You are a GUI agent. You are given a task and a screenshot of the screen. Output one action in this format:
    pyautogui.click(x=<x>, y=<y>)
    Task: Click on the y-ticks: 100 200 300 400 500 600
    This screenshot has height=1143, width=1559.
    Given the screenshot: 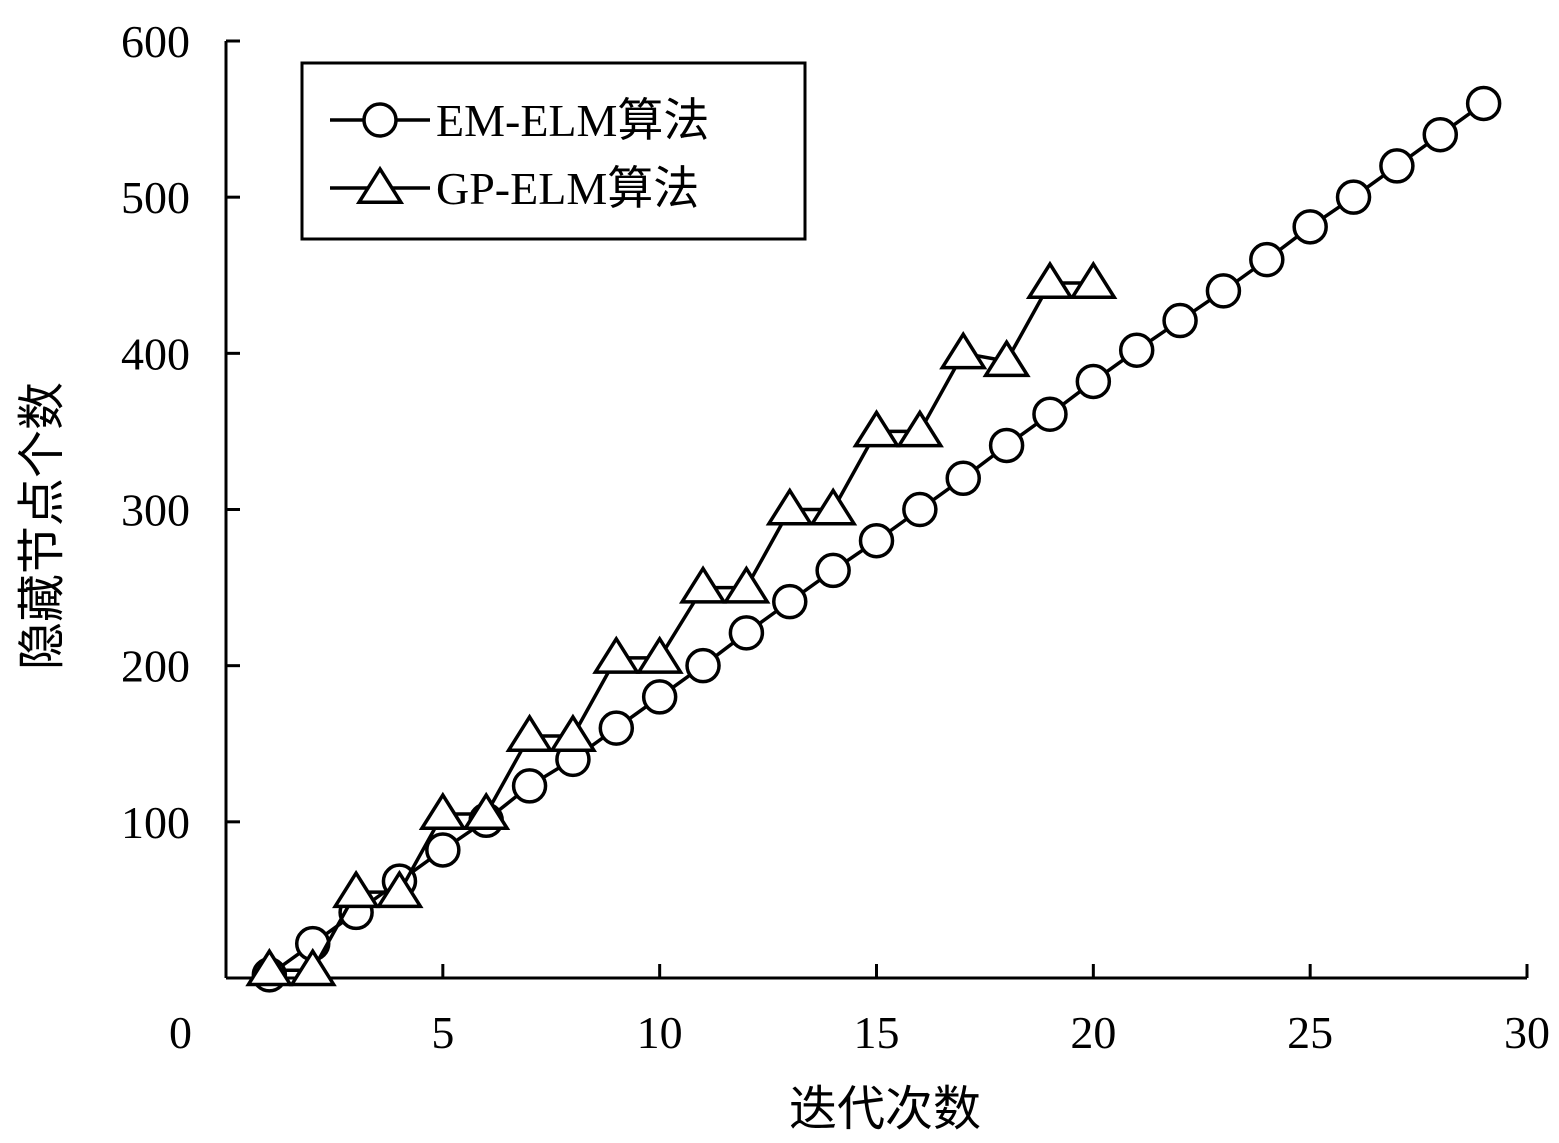 What is the action you would take?
    pyautogui.click(x=180, y=432)
    